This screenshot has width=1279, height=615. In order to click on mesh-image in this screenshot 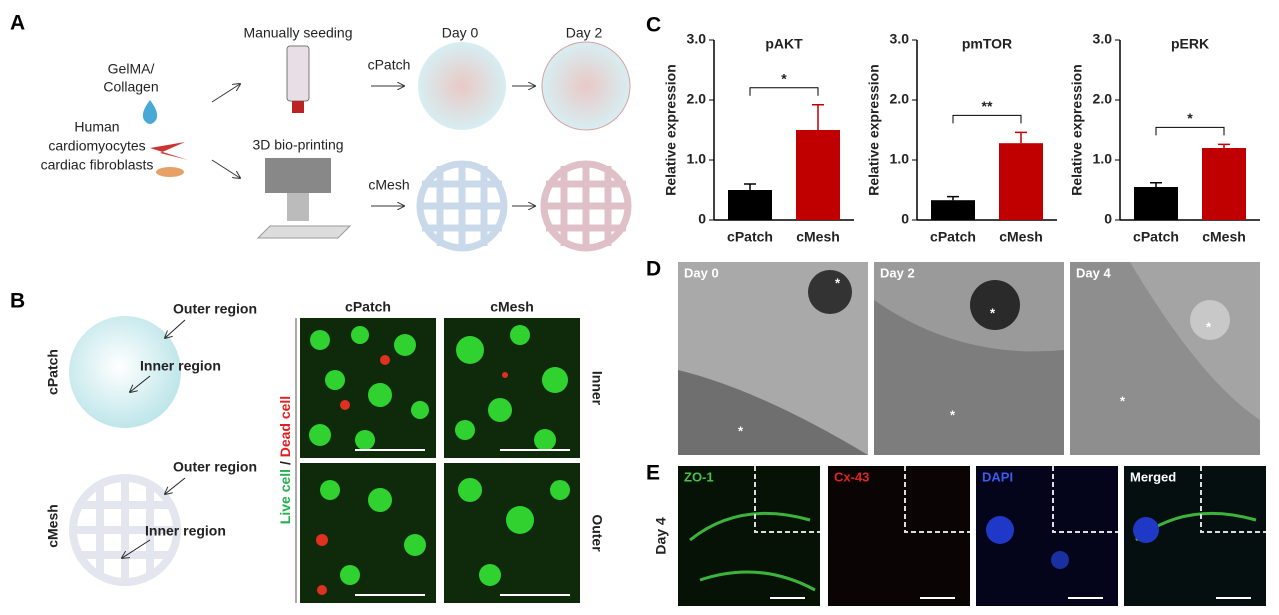, I will do `click(586, 206)`.